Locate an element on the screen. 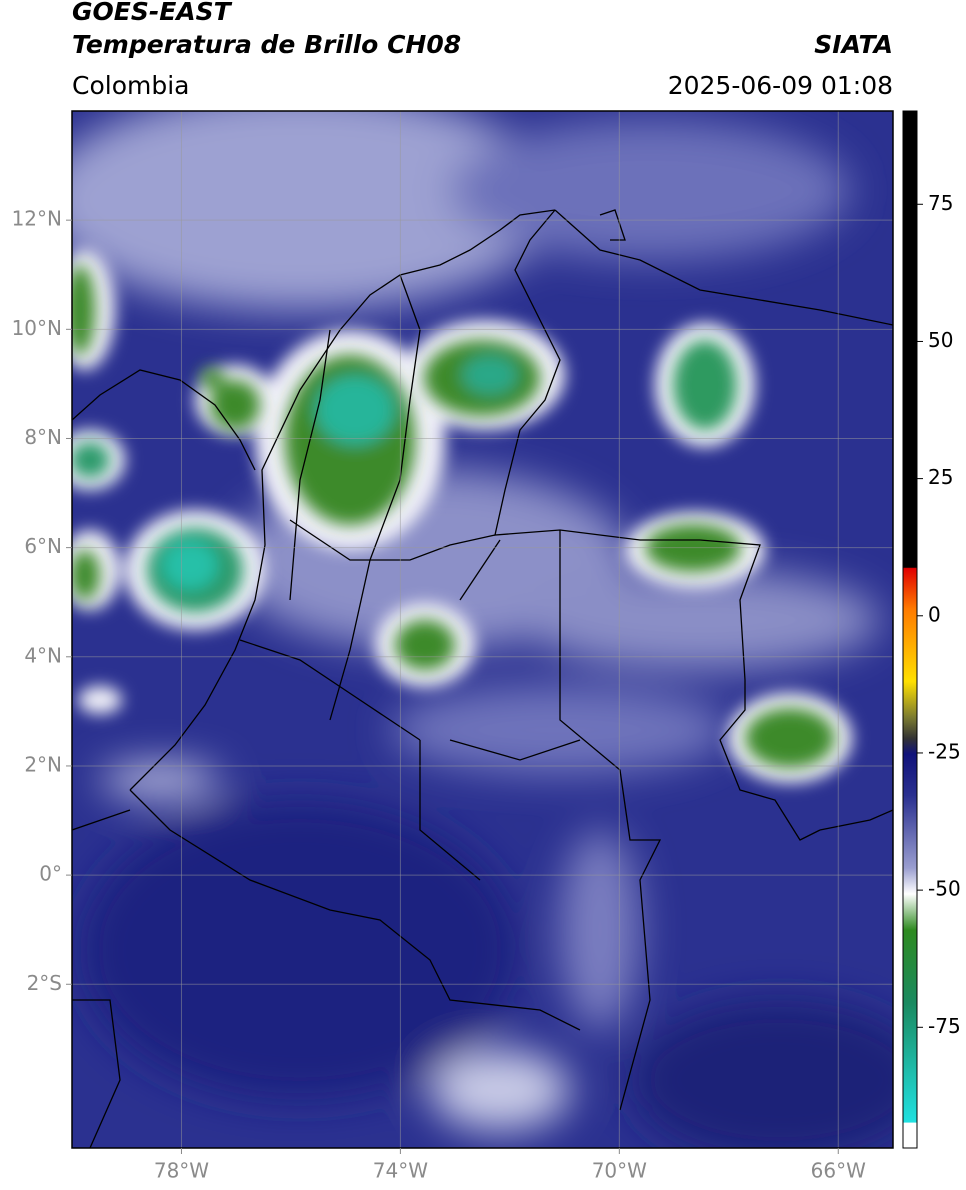  y-tick-label: 10°N is located at coordinates (37, 328).